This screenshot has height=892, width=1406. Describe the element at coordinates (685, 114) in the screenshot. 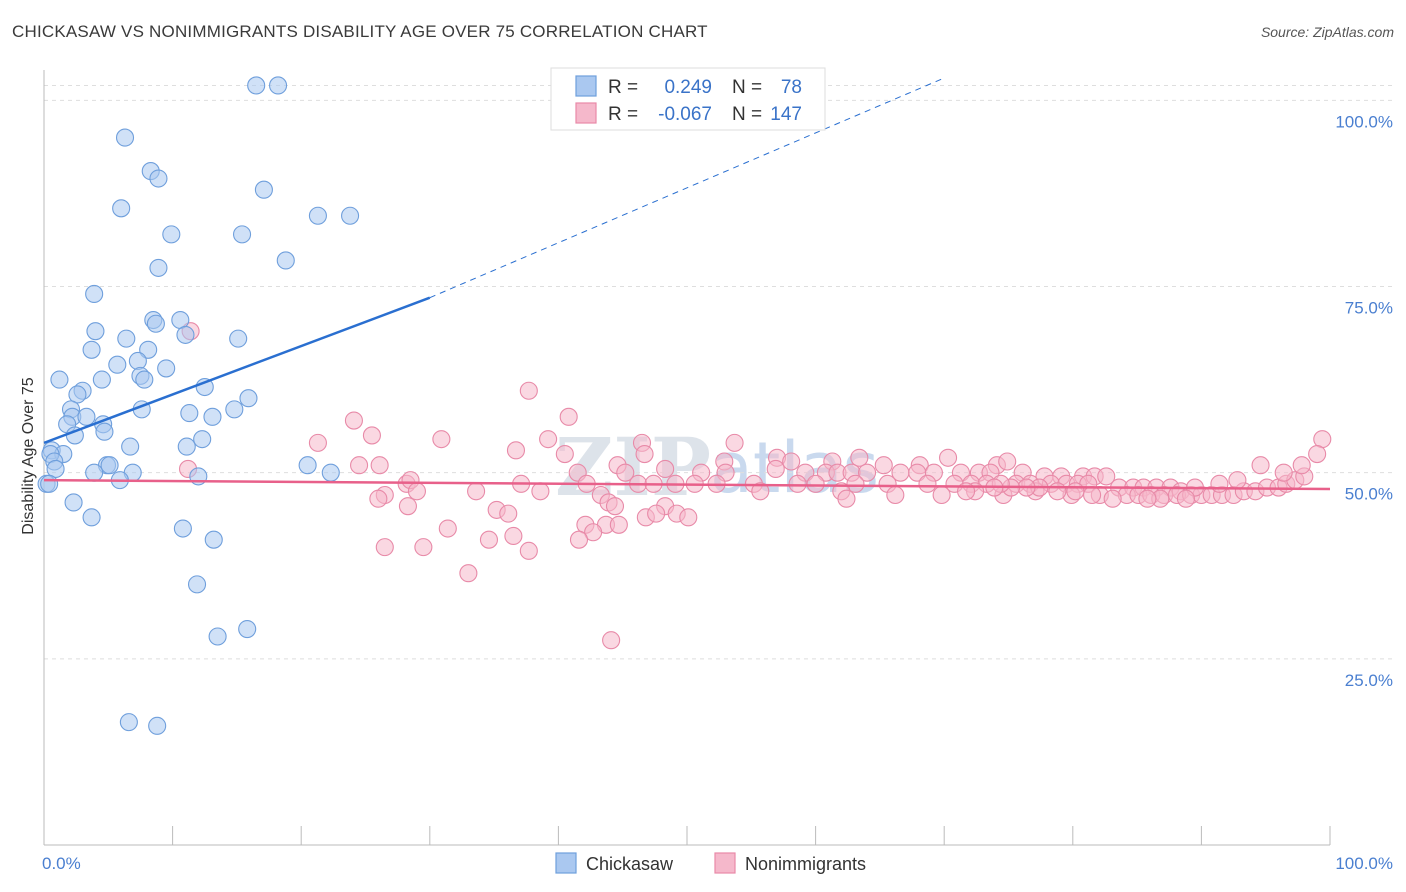

I see `legend-r-value-2: -0.067` at that location.